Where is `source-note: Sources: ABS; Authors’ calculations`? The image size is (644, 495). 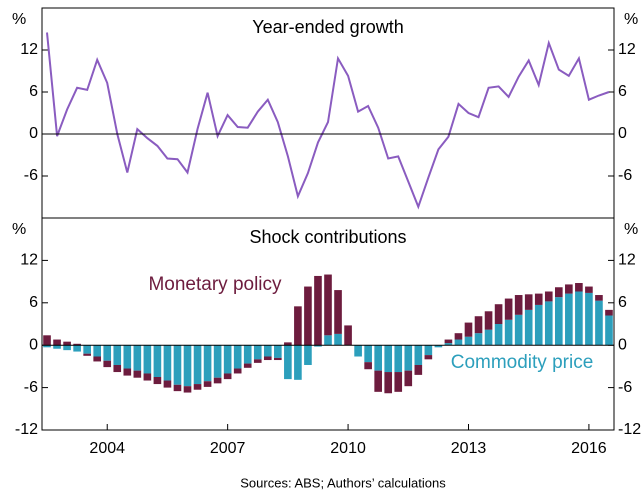
source-note: Sources: ABS; Authors’ calculations is located at coordinates (343, 482).